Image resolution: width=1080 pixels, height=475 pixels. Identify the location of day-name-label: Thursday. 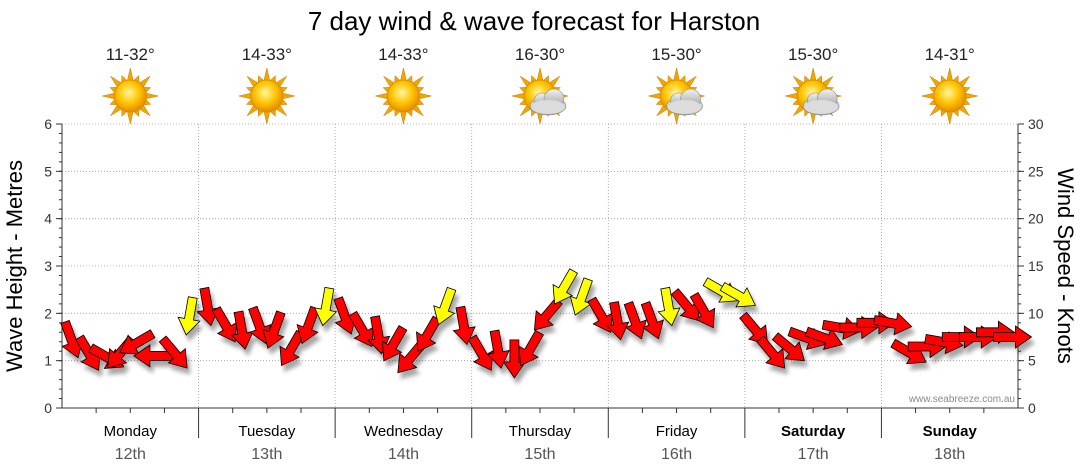
(540, 431).